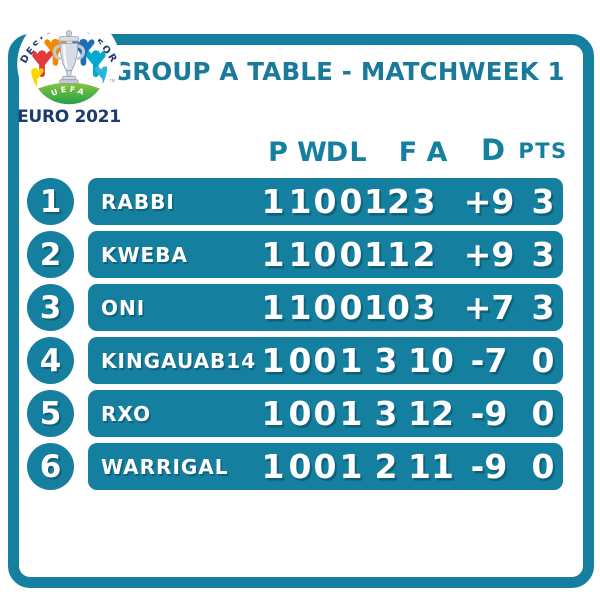  Describe the element at coordinates (489, 360) in the screenshot. I see `stat-difference: -7` at that location.